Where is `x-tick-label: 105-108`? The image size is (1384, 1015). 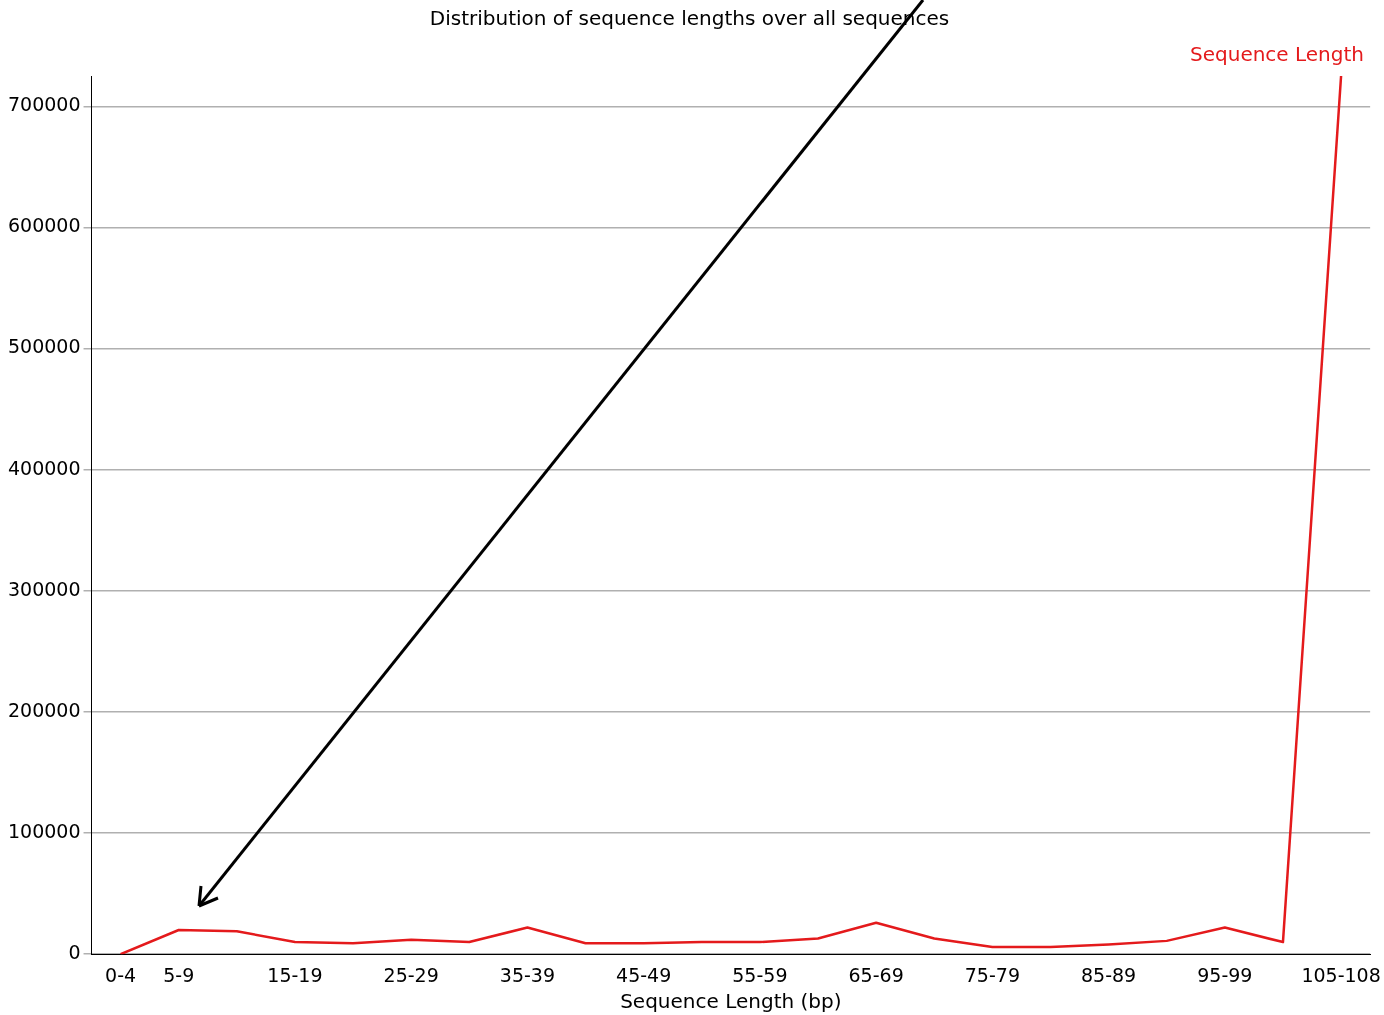 x-tick-label: 105-108 is located at coordinates (1341, 974).